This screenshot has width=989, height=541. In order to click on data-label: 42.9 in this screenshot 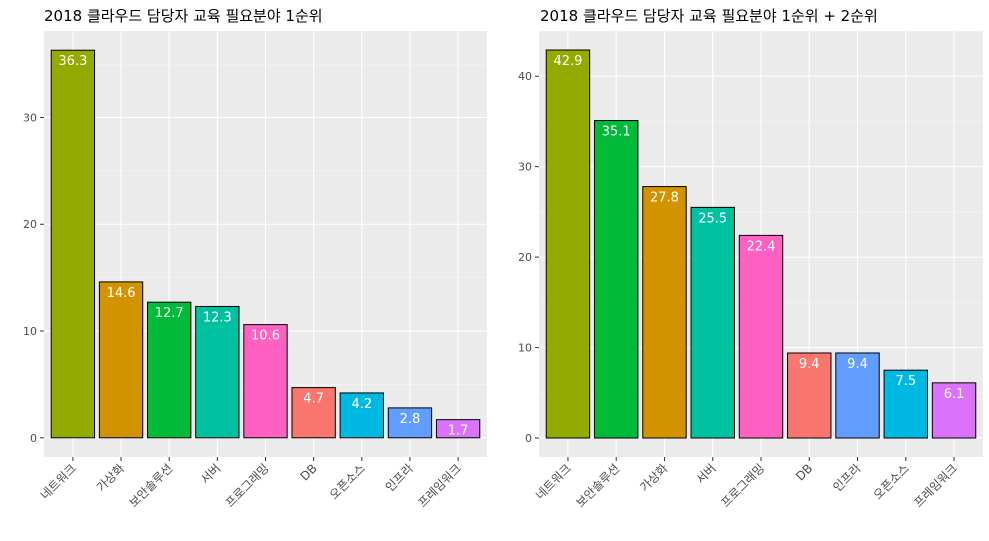, I will do `click(567, 61)`.